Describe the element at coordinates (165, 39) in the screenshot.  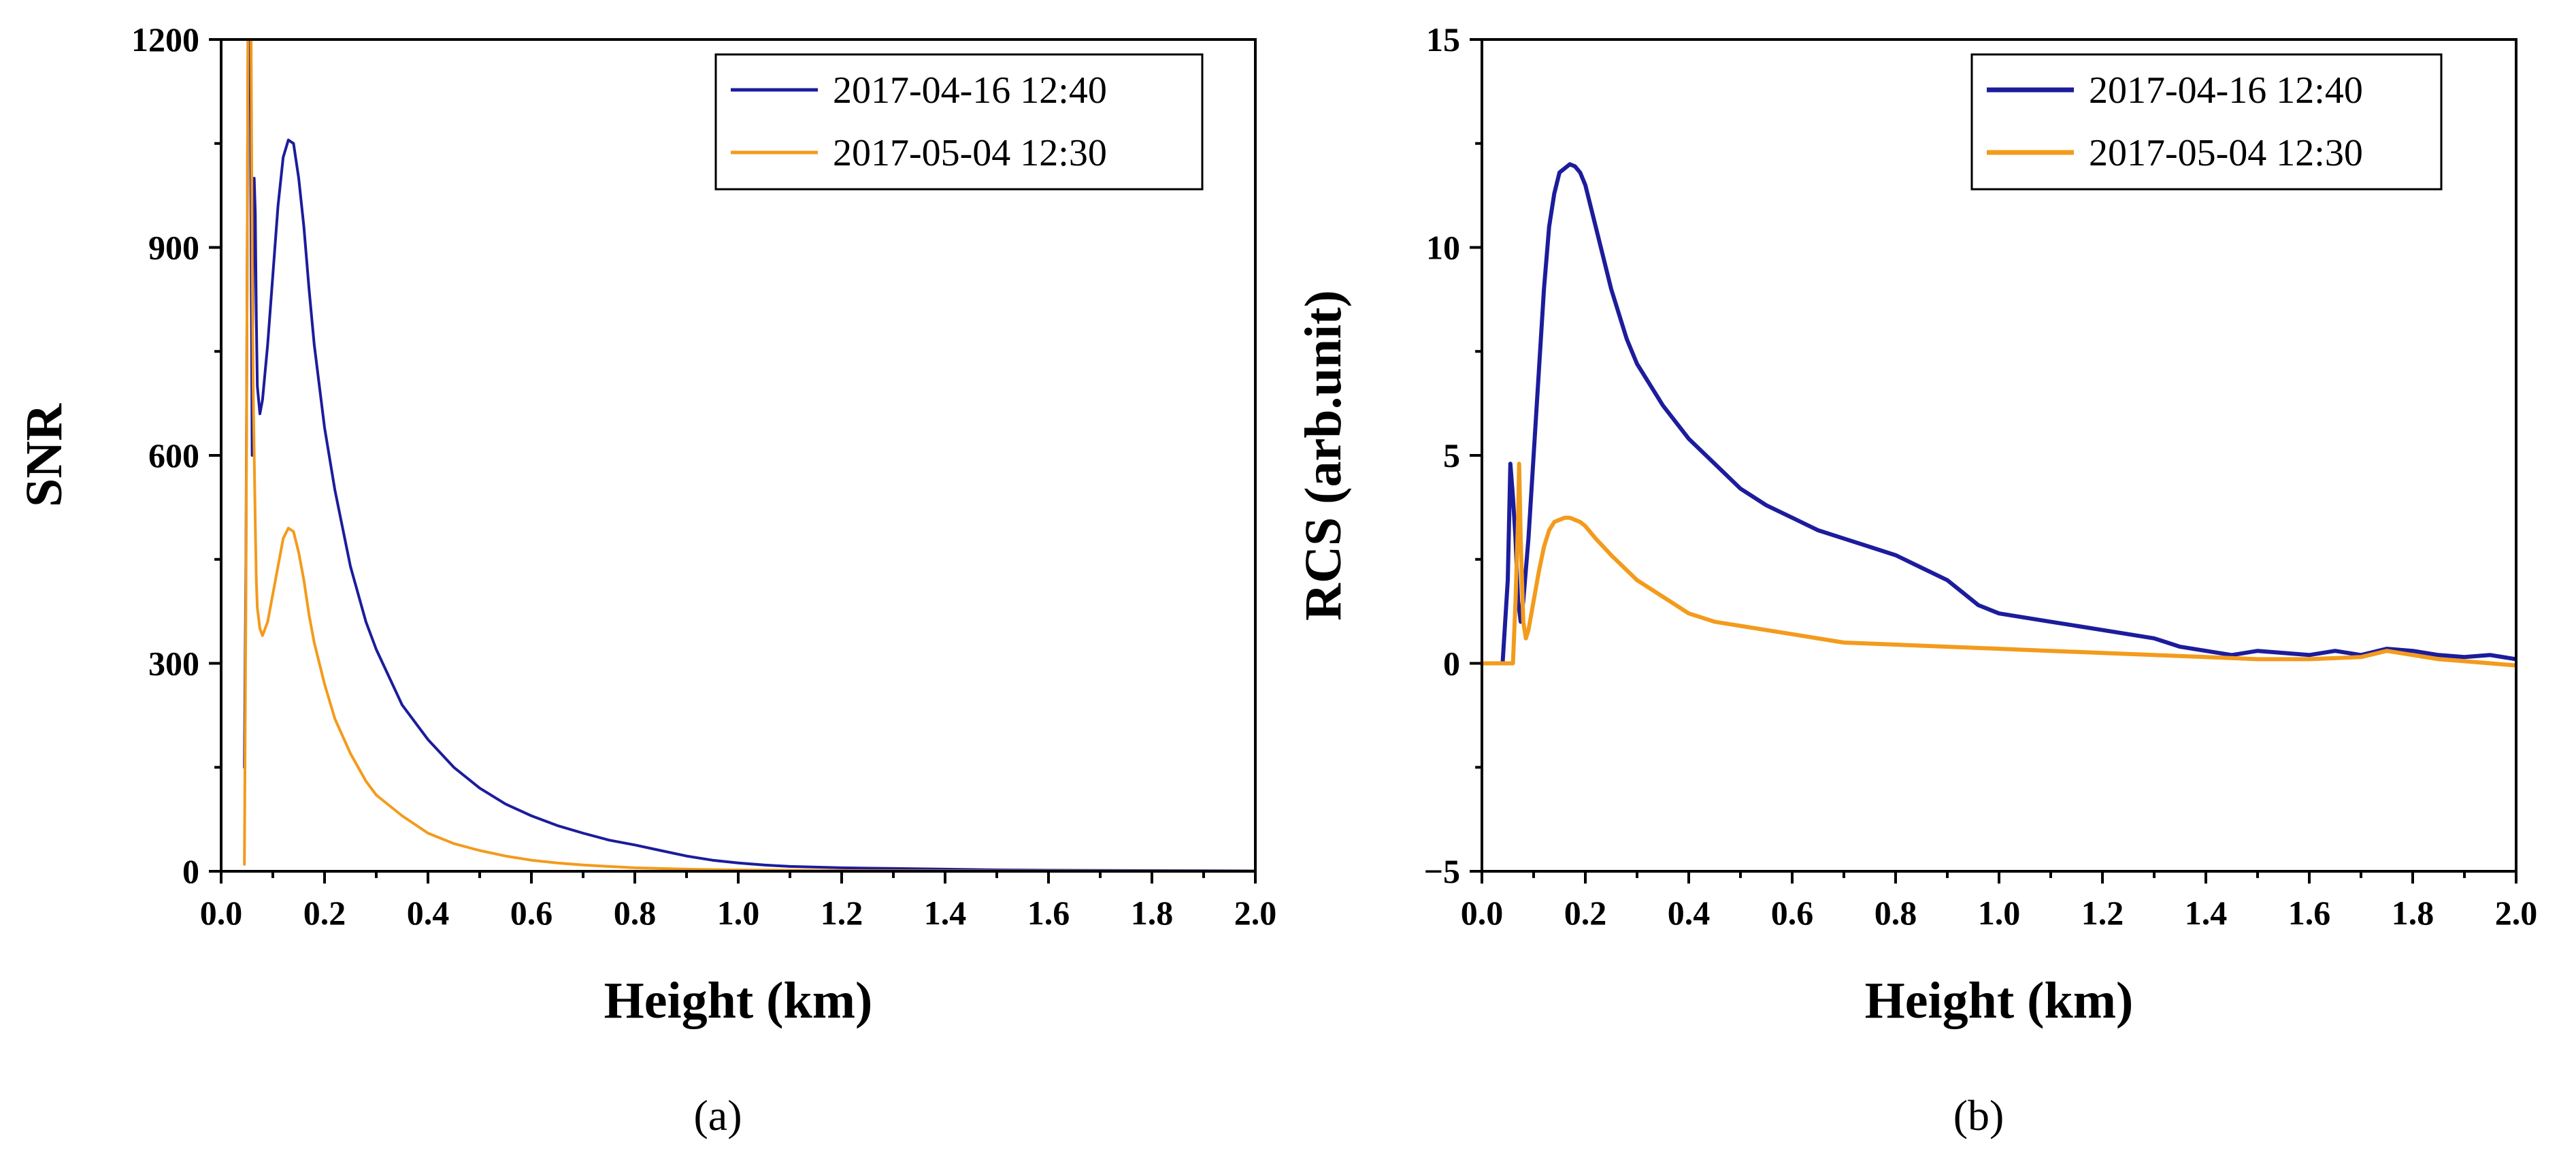
I see `y-tick-label: 1200` at that location.